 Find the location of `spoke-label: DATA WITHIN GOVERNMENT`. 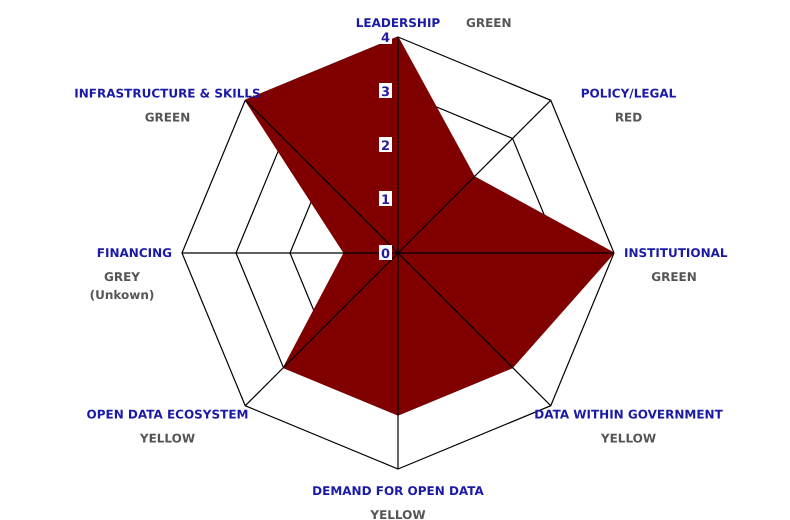

spoke-label: DATA WITHIN GOVERNMENT is located at coordinates (629, 415).